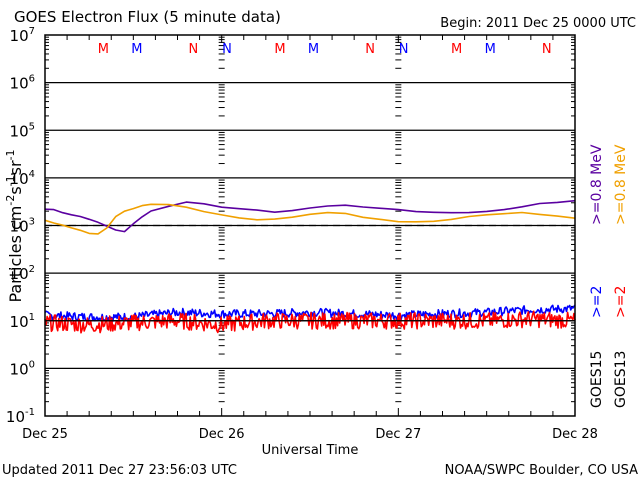  Describe the element at coordinates (310, 450) in the screenshot. I see `x-axis-label: Universal Time` at that location.